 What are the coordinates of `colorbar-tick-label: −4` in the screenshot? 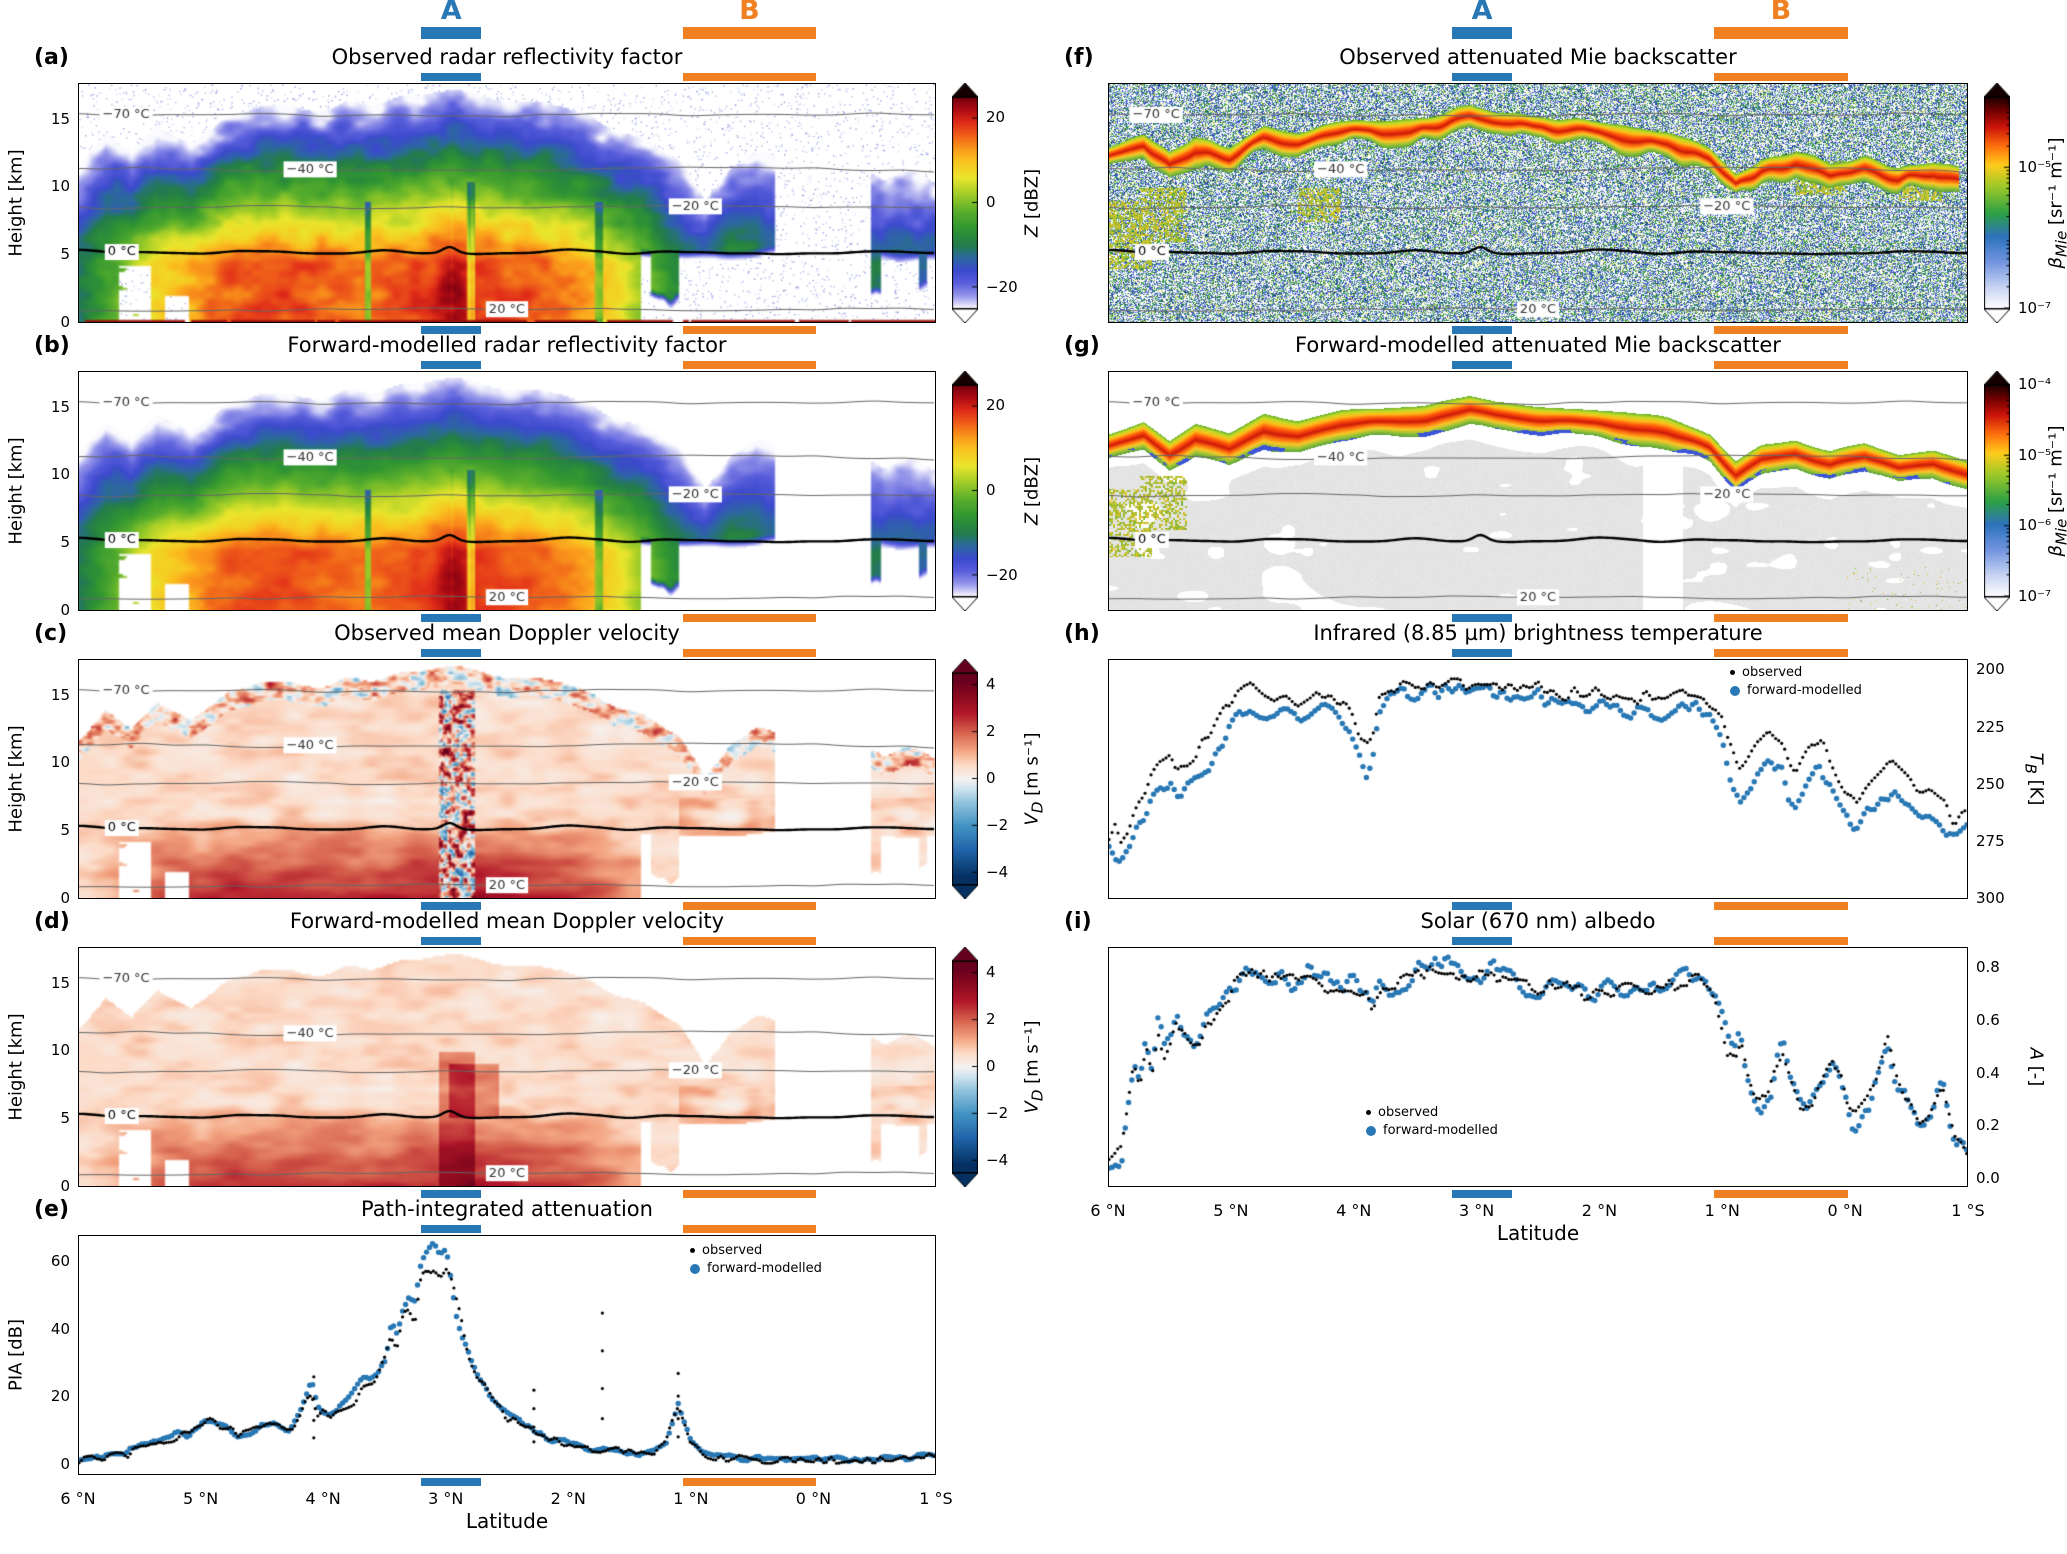 It's located at (997, 872).